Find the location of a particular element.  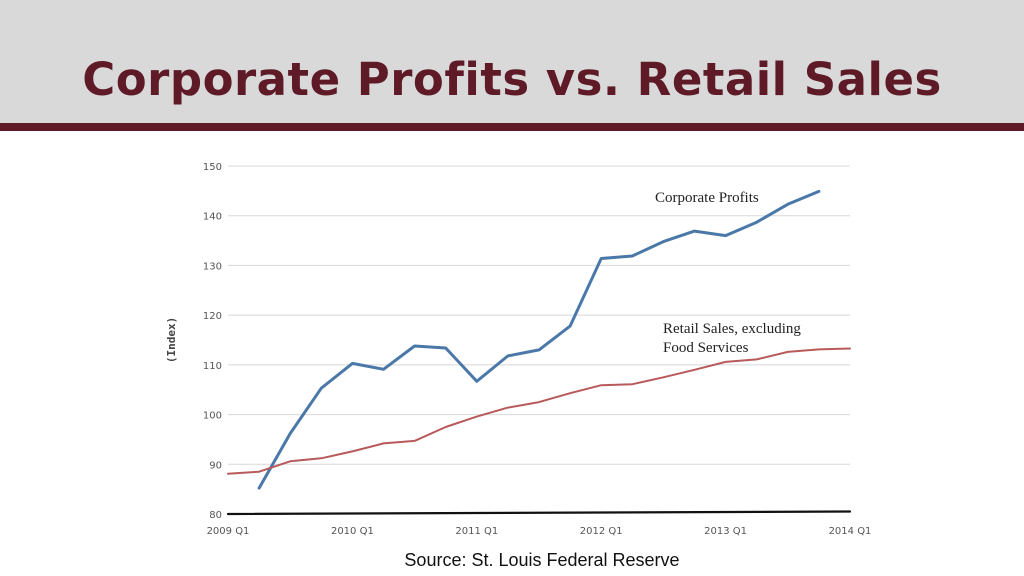

y-tick-label: 90 is located at coordinates (215, 465).